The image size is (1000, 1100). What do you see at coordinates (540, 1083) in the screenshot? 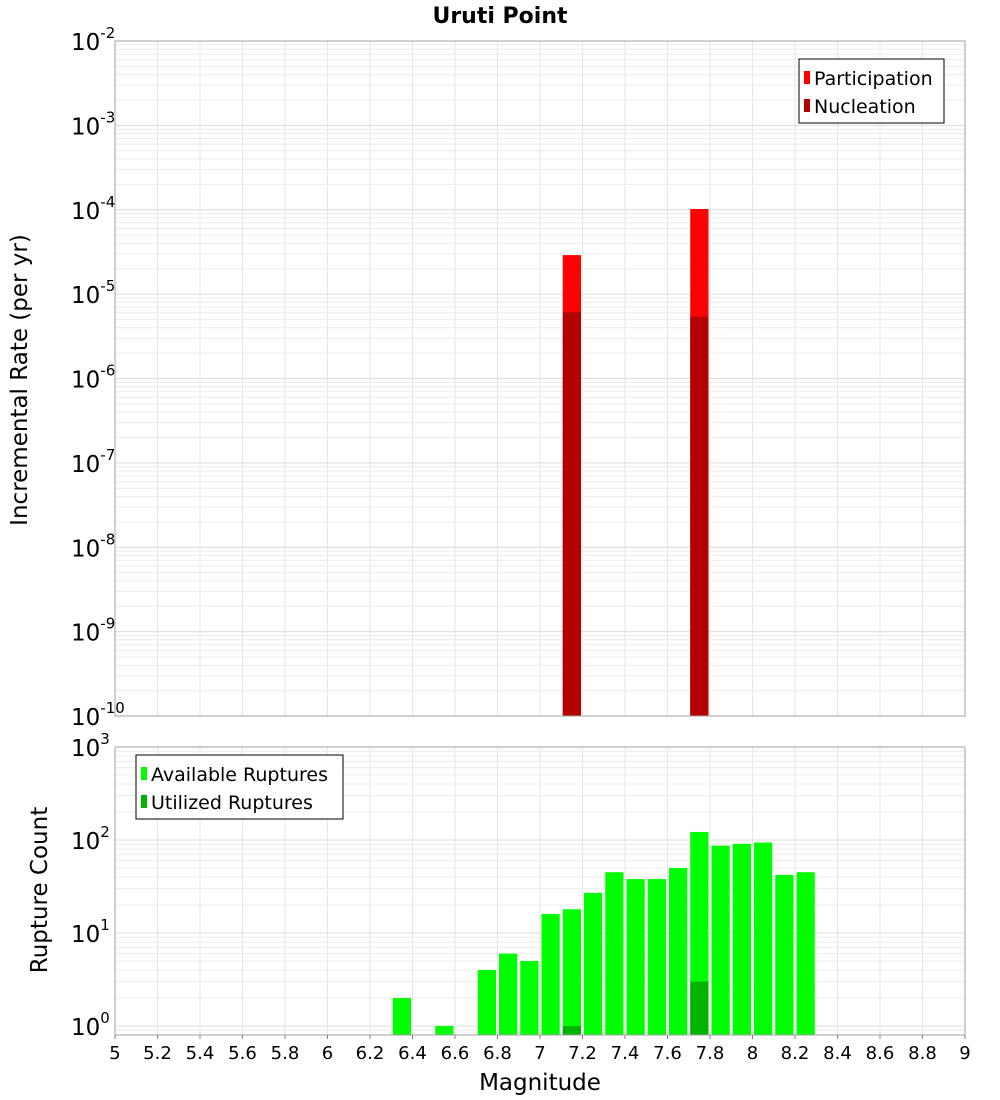
I see `x-axis-label: Magnitude` at bounding box center [540, 1083].